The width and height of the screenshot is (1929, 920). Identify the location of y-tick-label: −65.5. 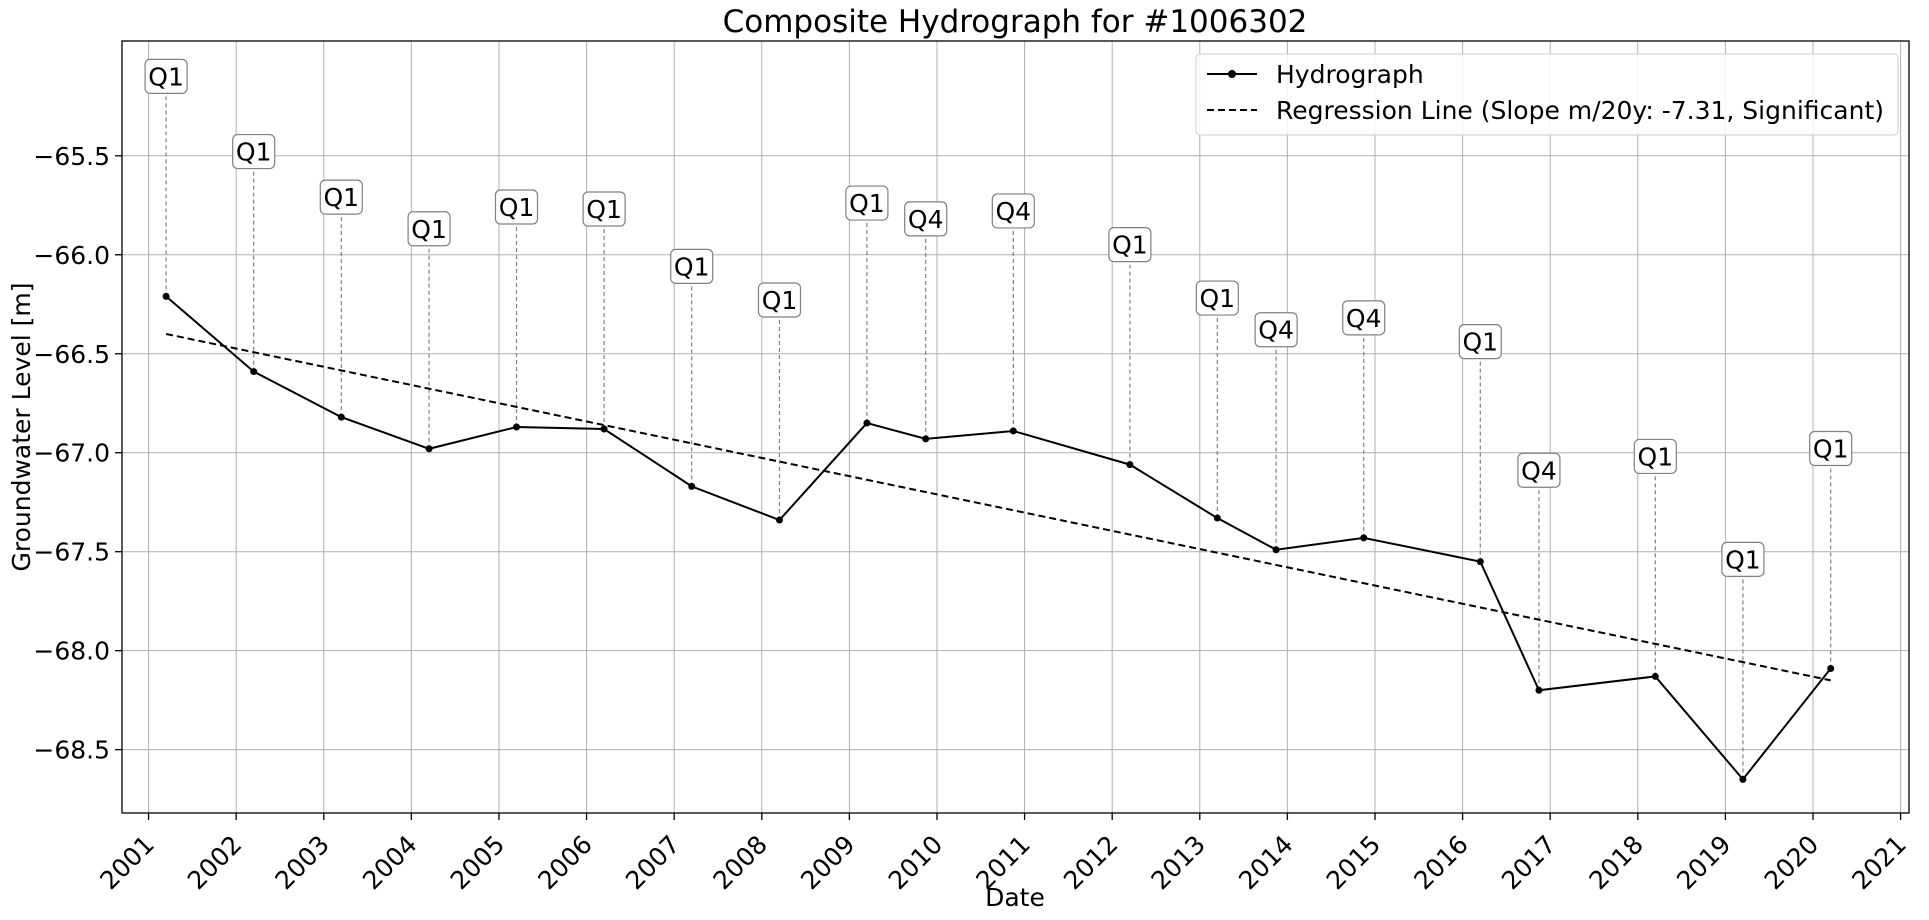
(71, 156).